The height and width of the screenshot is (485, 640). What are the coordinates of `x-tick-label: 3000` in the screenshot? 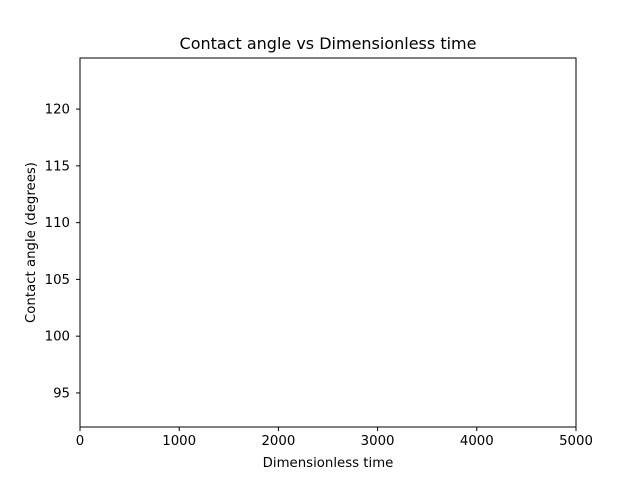 It's located at (378, 441).